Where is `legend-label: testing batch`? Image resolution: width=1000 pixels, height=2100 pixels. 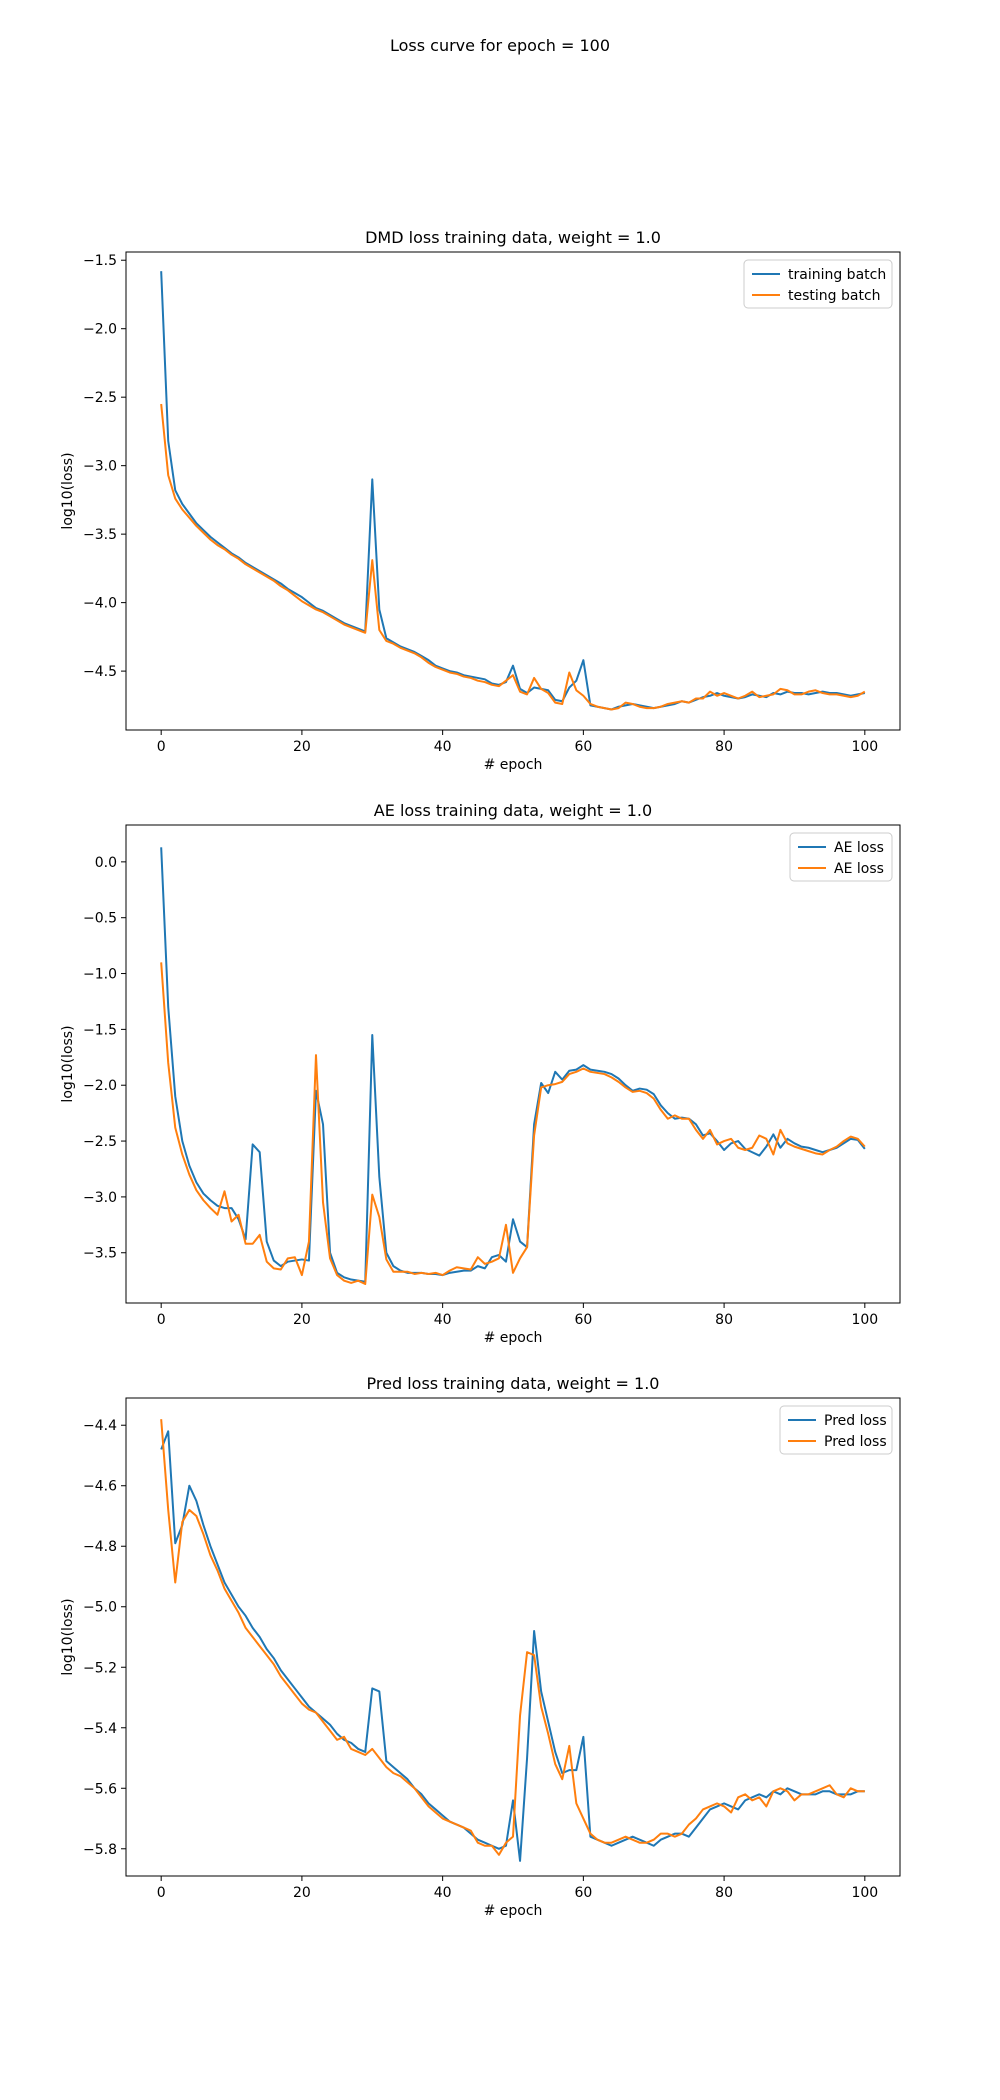
legend-label: testing batch is located at coordinates (834, 296).